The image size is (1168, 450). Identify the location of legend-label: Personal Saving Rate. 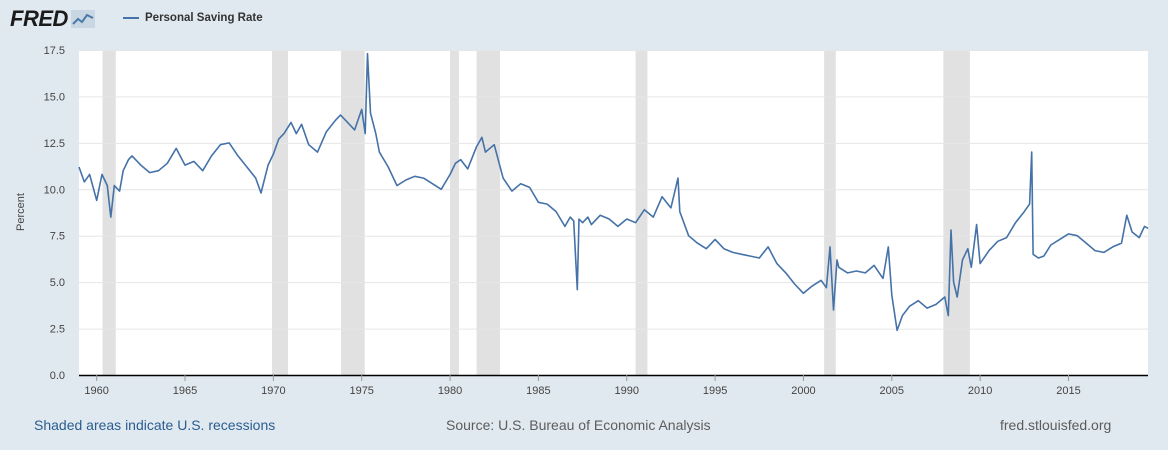
(204, 18).